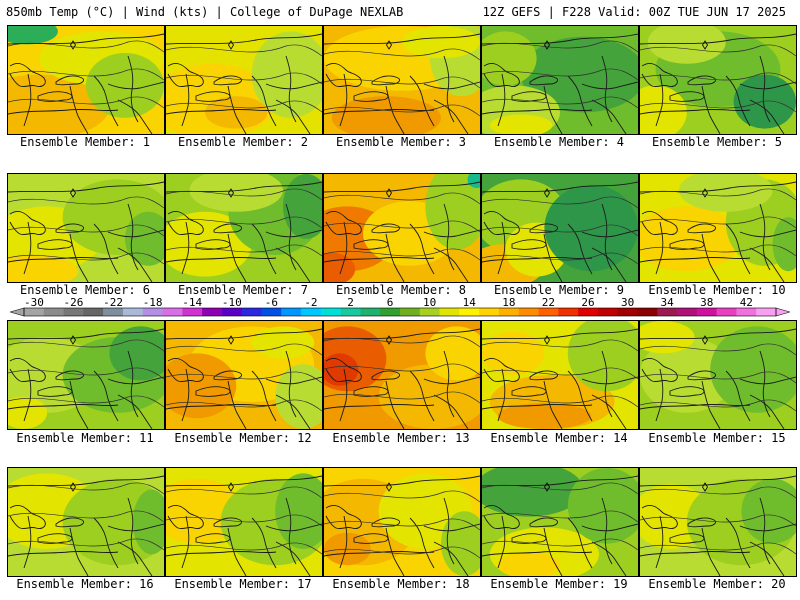  Describe the element at coordinates (74, 303) in the screenshot. I see `colorbar-tick-label: -26` at that location.